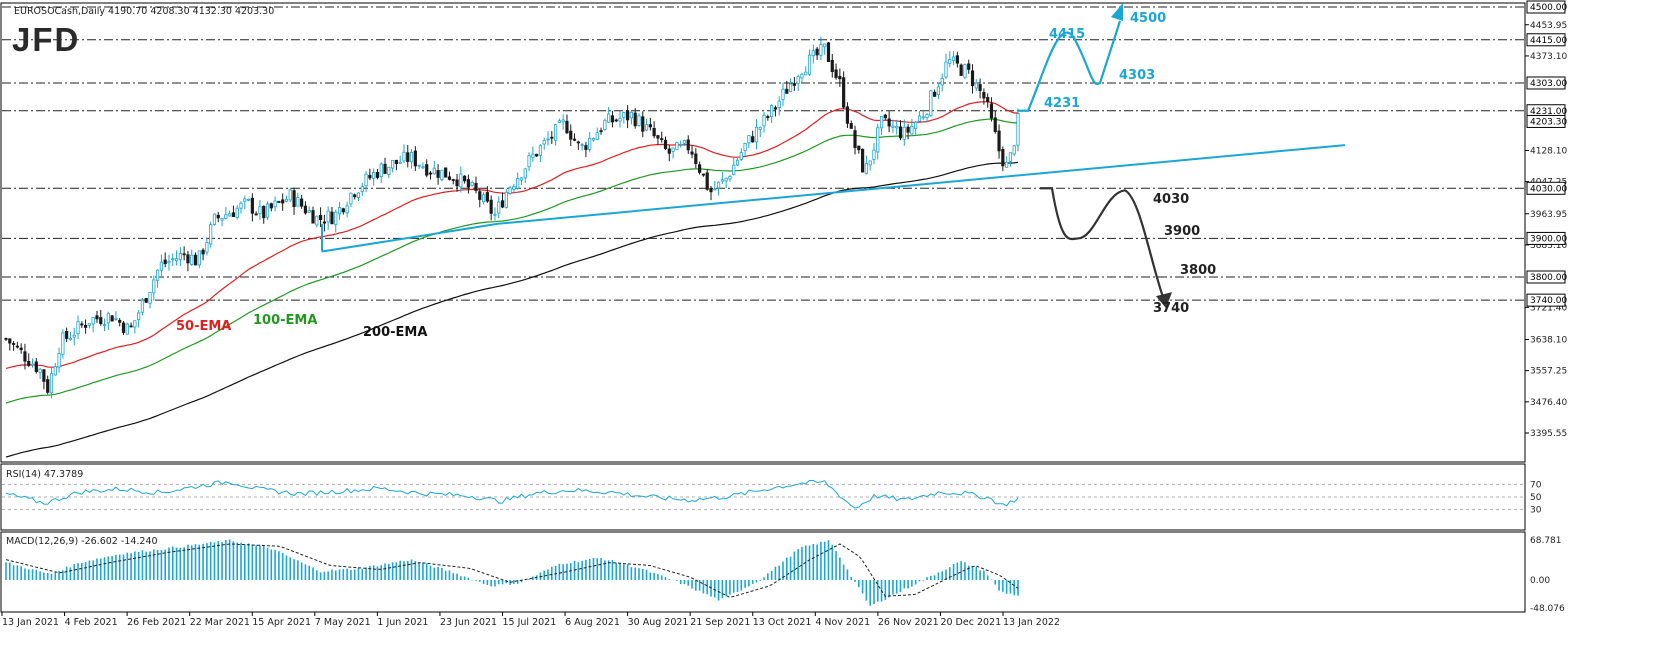  Describe the element at coordinates (1548, 112) in the screenshot. I see `price-level-label: 4231.00` at that location.